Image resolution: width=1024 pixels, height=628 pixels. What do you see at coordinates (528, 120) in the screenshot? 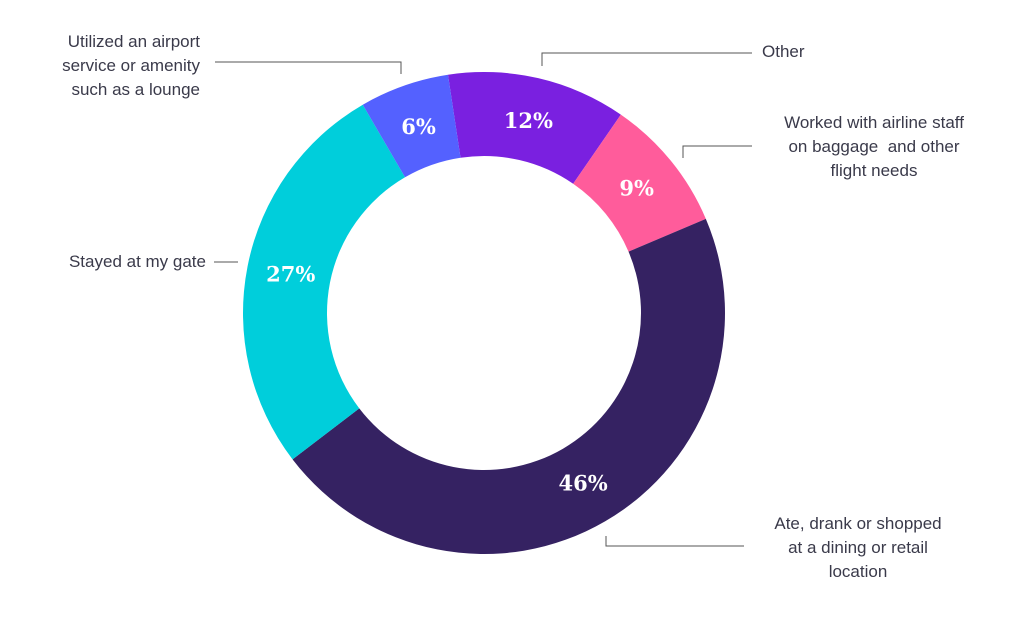
I see `value-label-other: 12%` at bounding box center [528, 120].